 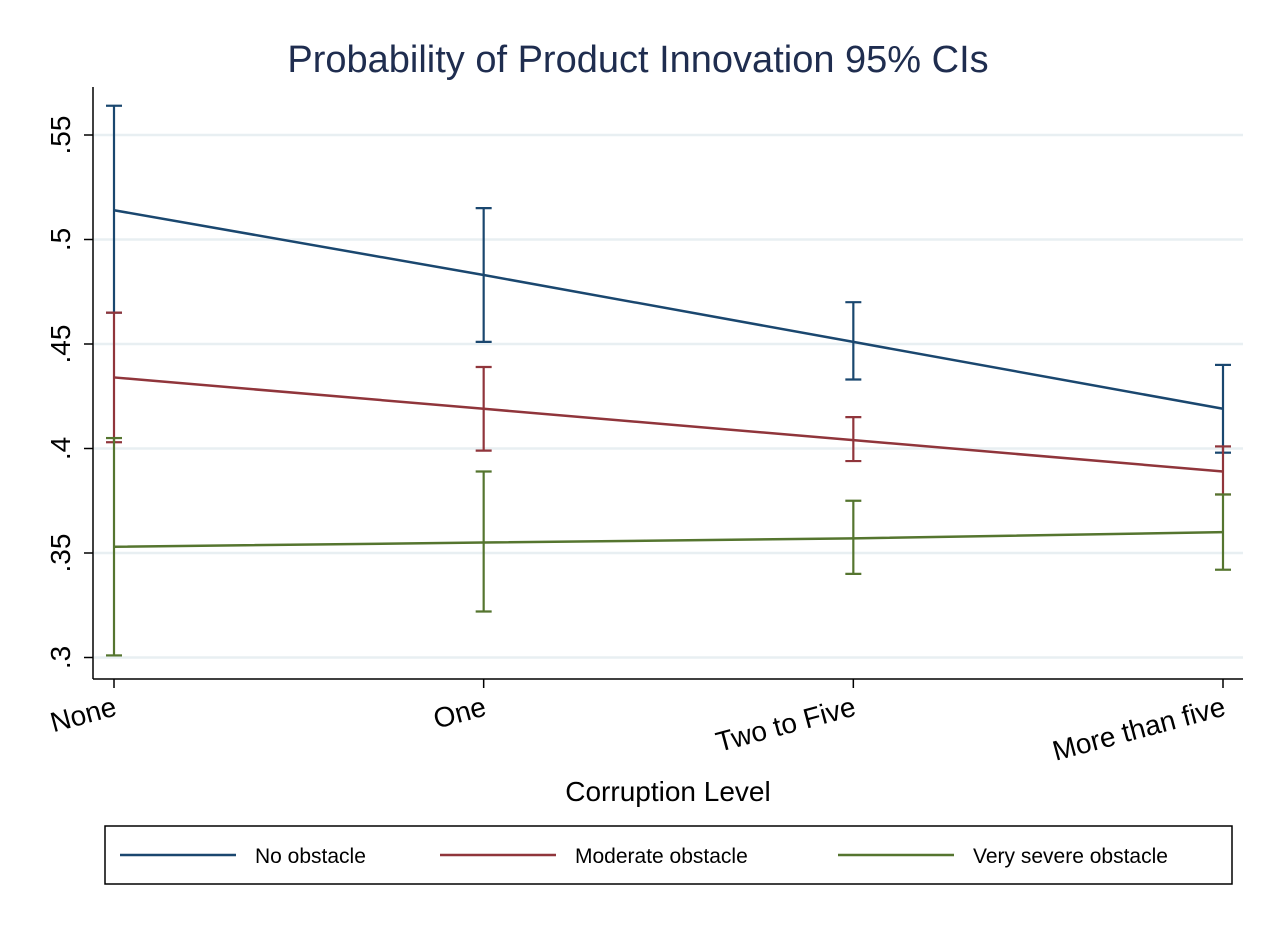 I want to click on x-tick-label: Two to Five, so click(x=786, y=724).